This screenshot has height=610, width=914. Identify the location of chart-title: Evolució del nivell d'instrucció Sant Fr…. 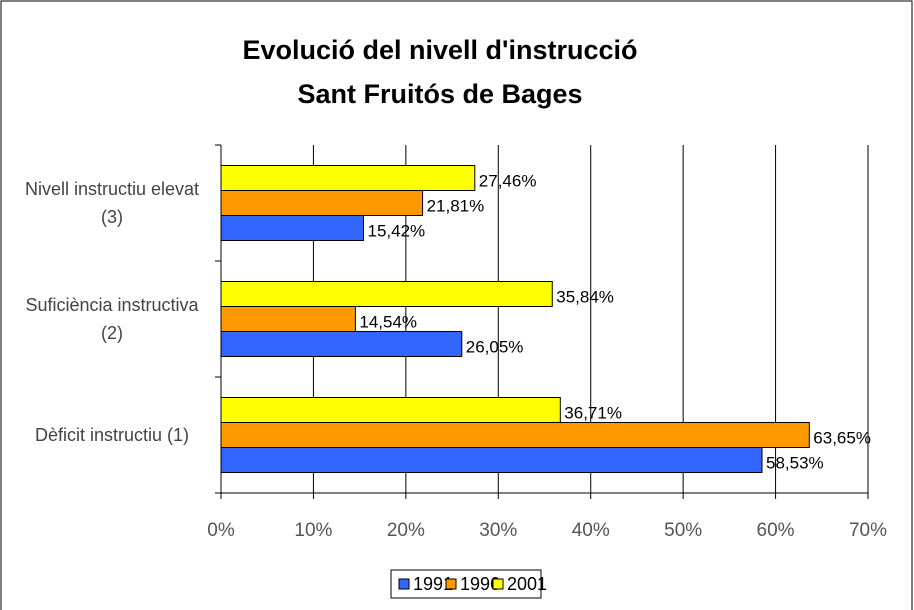
(440, 72).